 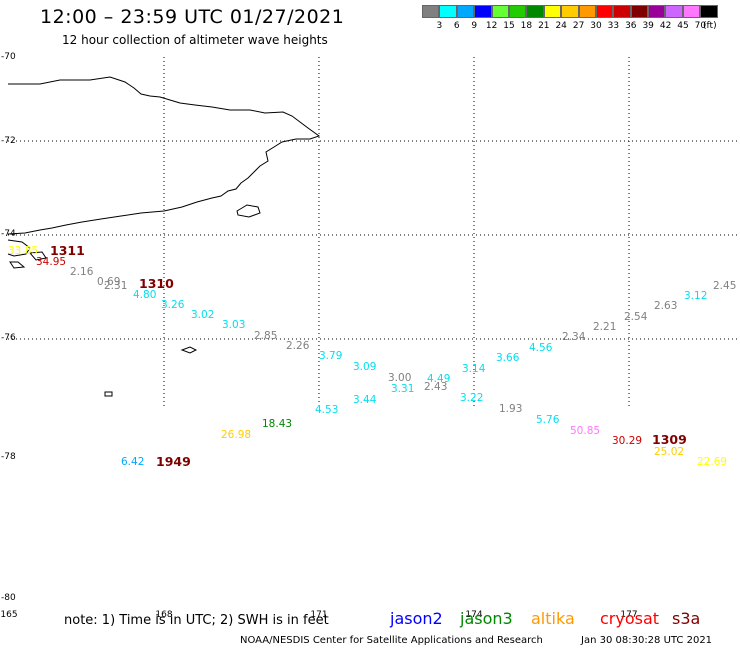 What do you see at coordinates (553, 618) in the screenshot?
I see `legend-altika: altika` at bounding box center [553, 618].